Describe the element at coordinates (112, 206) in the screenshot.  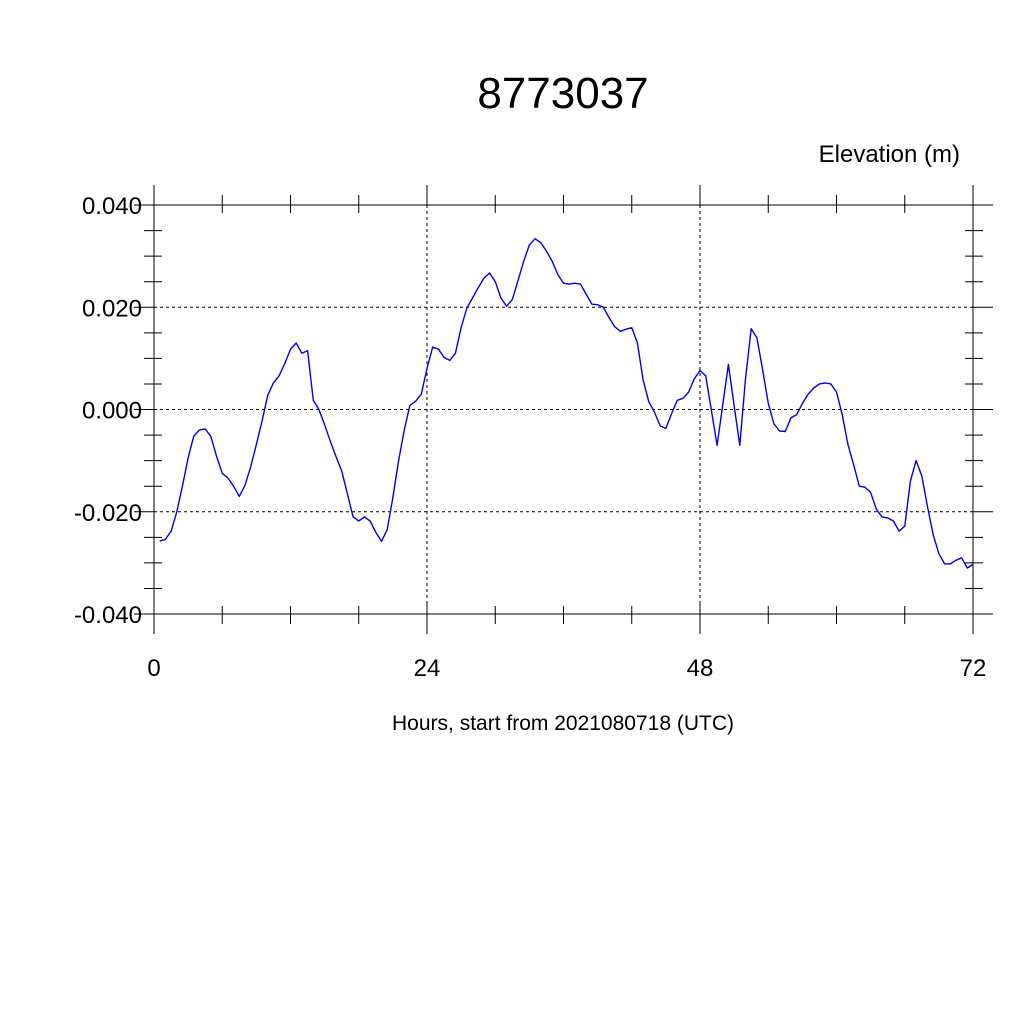
I see `y-tick-label: 0.040` at that location.